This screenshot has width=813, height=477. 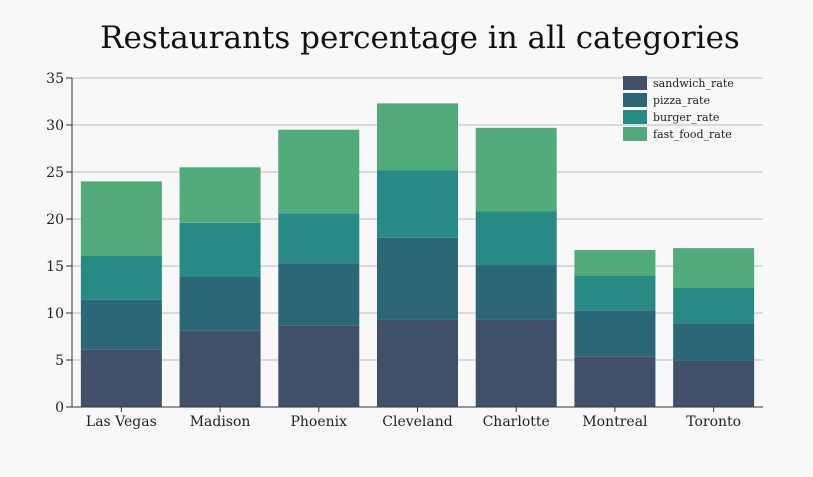 What do you see at coordinates (55, 79) in the screenshot?
I see `y-tick-label: 35` at bounding box center [55, 79].